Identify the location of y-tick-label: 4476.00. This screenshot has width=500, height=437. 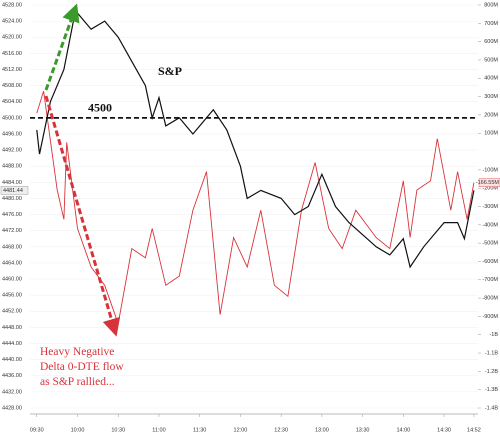
(12, 215).